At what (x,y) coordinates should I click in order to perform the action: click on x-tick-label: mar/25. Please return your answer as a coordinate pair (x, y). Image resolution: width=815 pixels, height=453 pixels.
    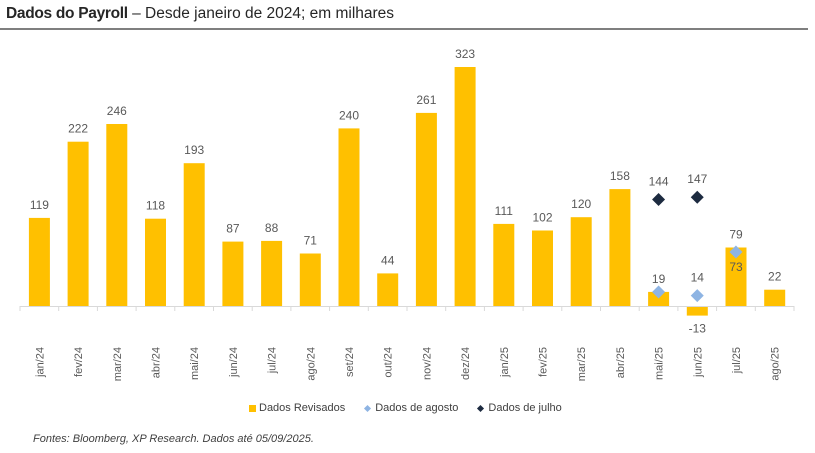
    Looking at the image, I should click on (582, 364).